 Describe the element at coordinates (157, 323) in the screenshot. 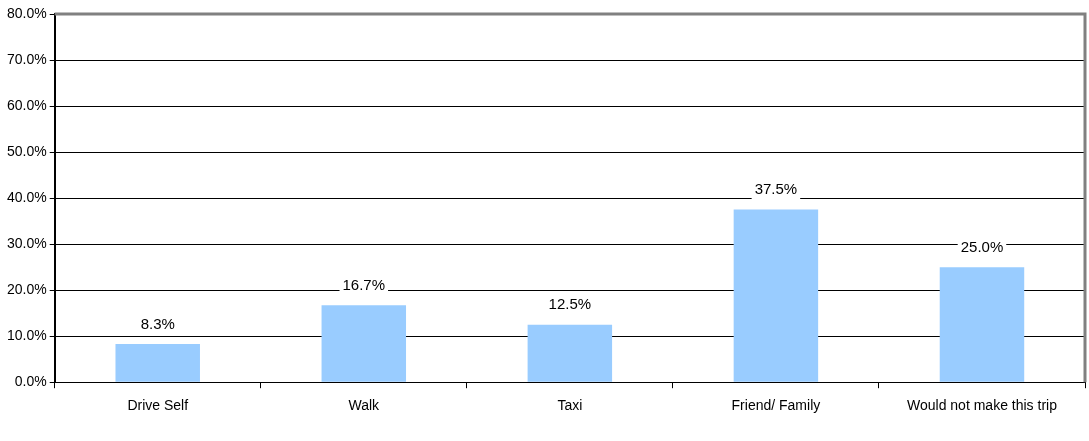

I see `data-label: 8.3%` at that location.